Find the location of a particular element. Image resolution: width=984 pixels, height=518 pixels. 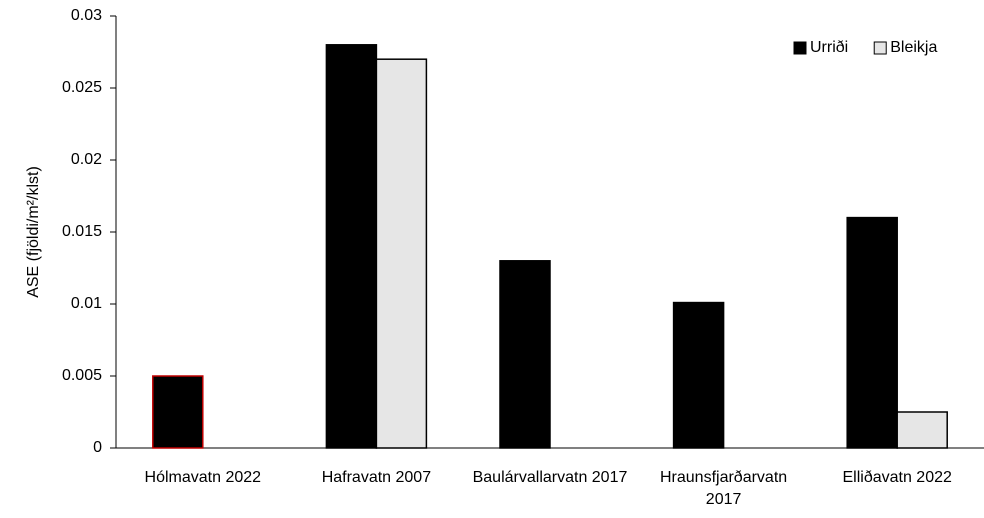

y-tick-label: 0.005 is located at coordinates (82, 375).